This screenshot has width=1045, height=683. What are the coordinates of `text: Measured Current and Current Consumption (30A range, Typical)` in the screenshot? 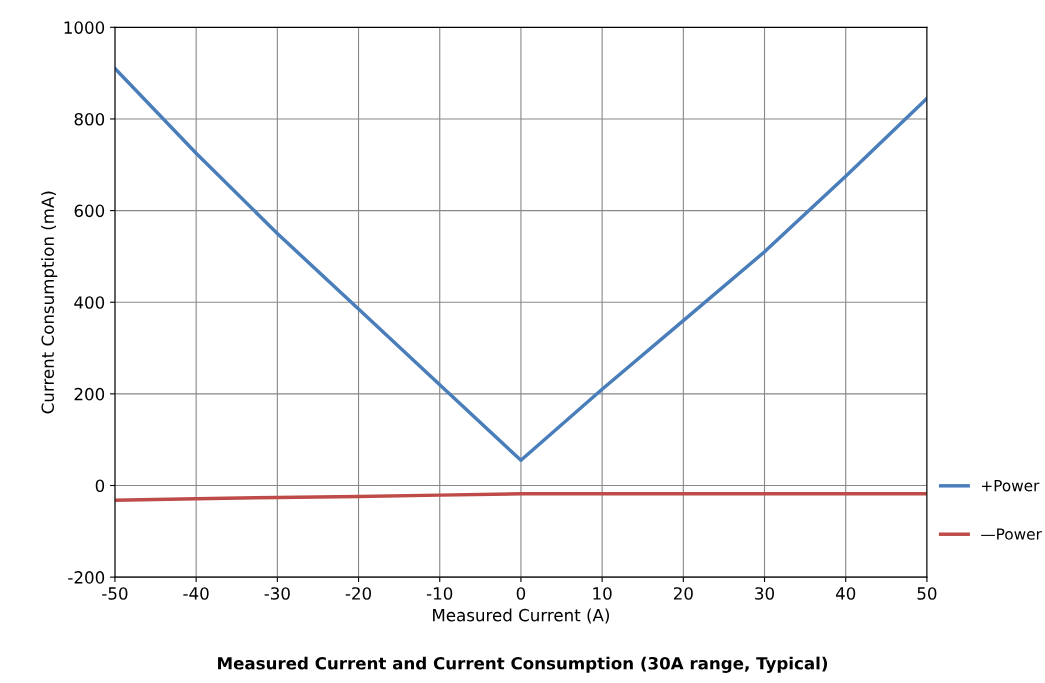 It's located at (523, 664).